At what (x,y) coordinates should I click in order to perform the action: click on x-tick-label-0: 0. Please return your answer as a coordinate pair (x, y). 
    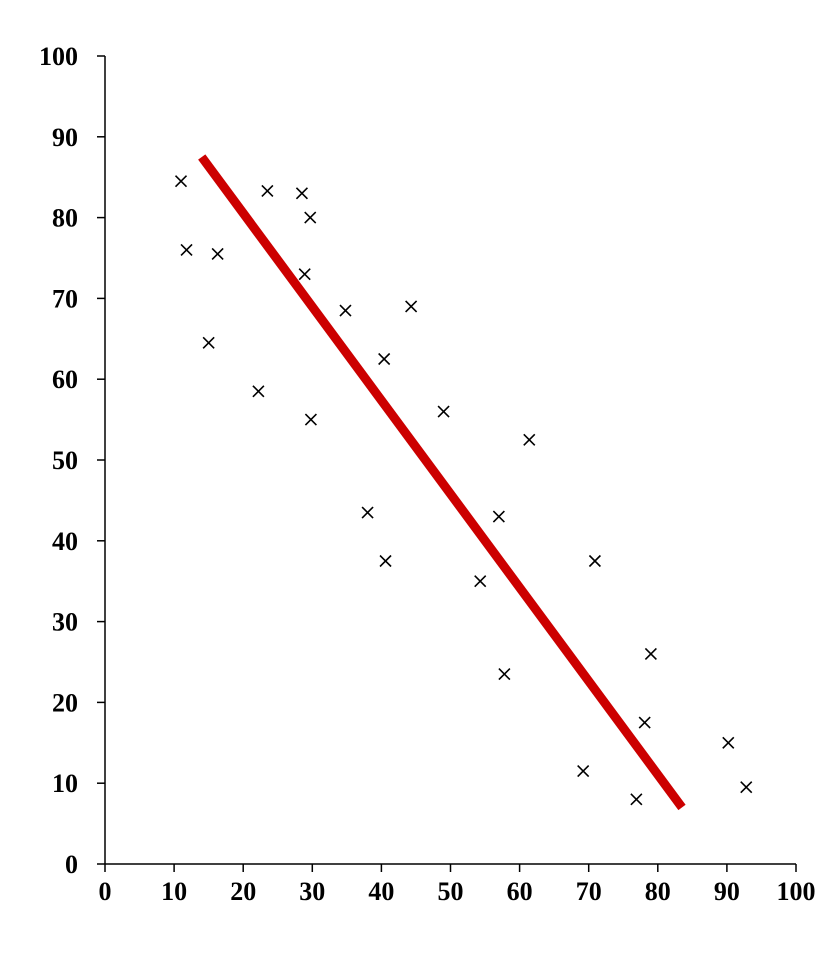
    Looking at the image, I should click on (105, 891).